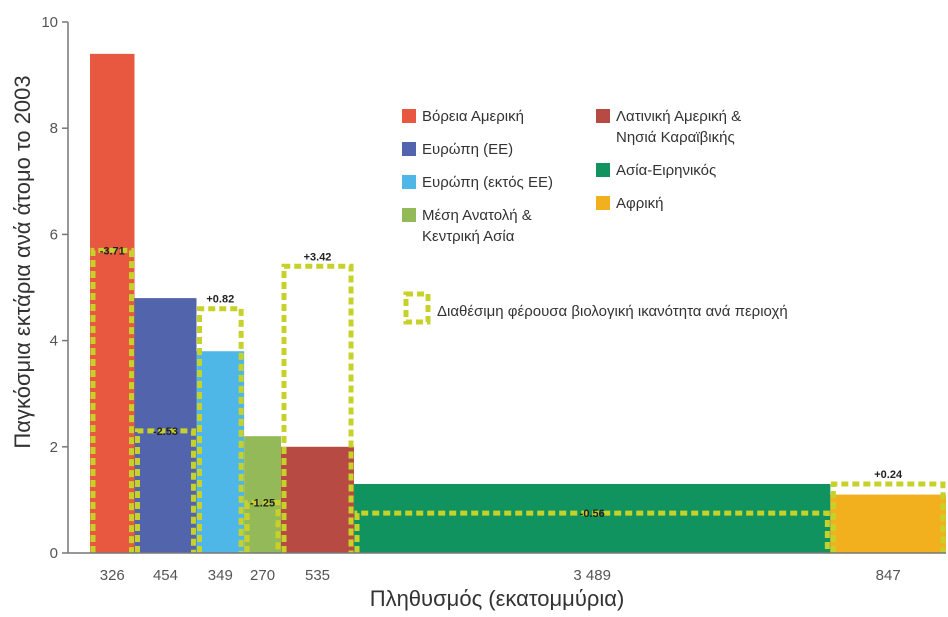 This screenshot has height=617, width=948. I want to click on diff-label-2: +0.82, so click(220, 300).